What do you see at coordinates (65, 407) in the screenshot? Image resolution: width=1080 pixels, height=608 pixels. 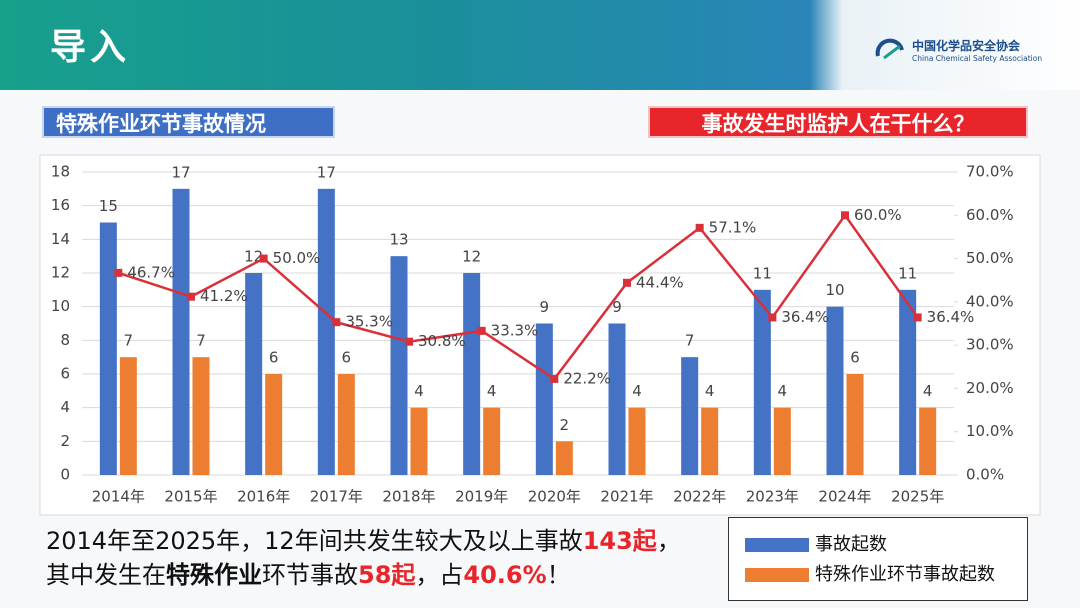 I see `y-tick-label: 4` at bounding box center [65, 407].